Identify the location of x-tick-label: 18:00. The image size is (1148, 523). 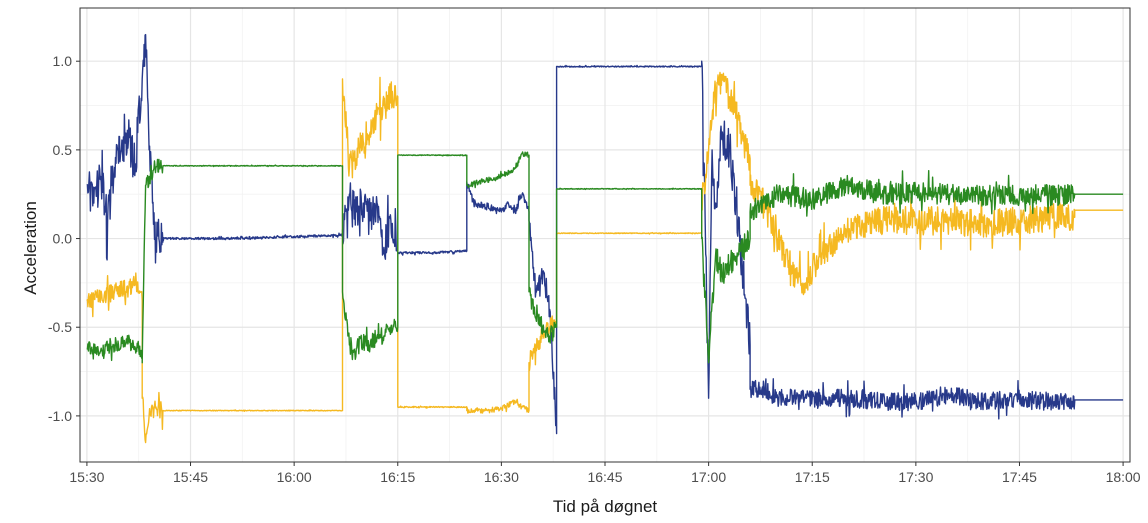
(1123, 477).